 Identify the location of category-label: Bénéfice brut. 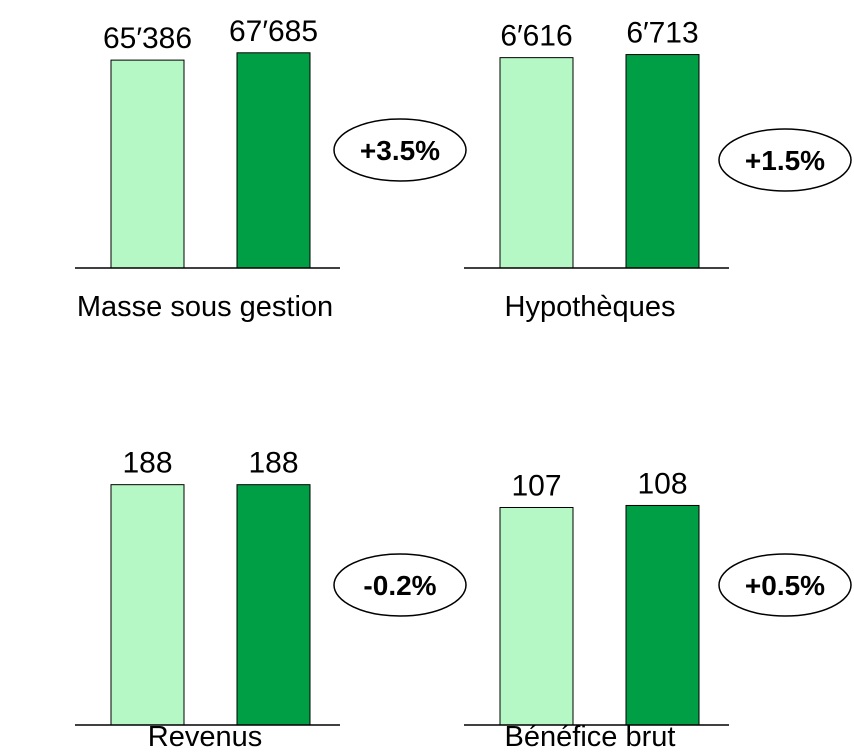
(590, 737).